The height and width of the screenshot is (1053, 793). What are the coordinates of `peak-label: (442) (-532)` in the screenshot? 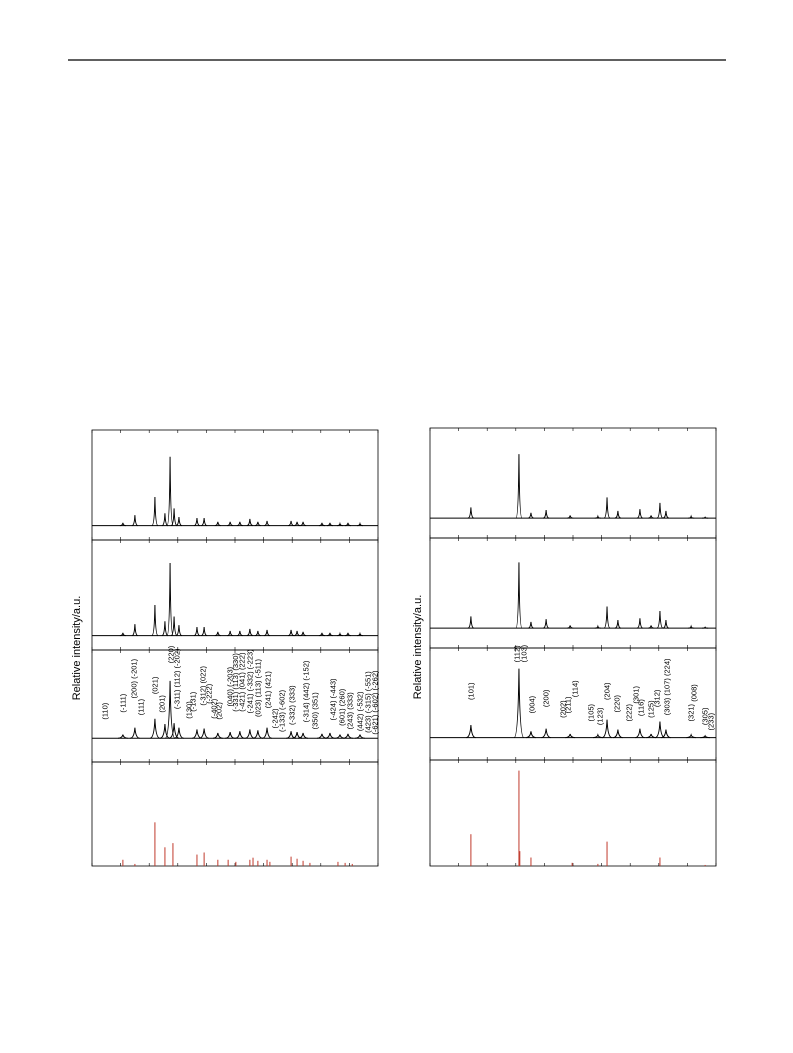 It's located at (359, 711).